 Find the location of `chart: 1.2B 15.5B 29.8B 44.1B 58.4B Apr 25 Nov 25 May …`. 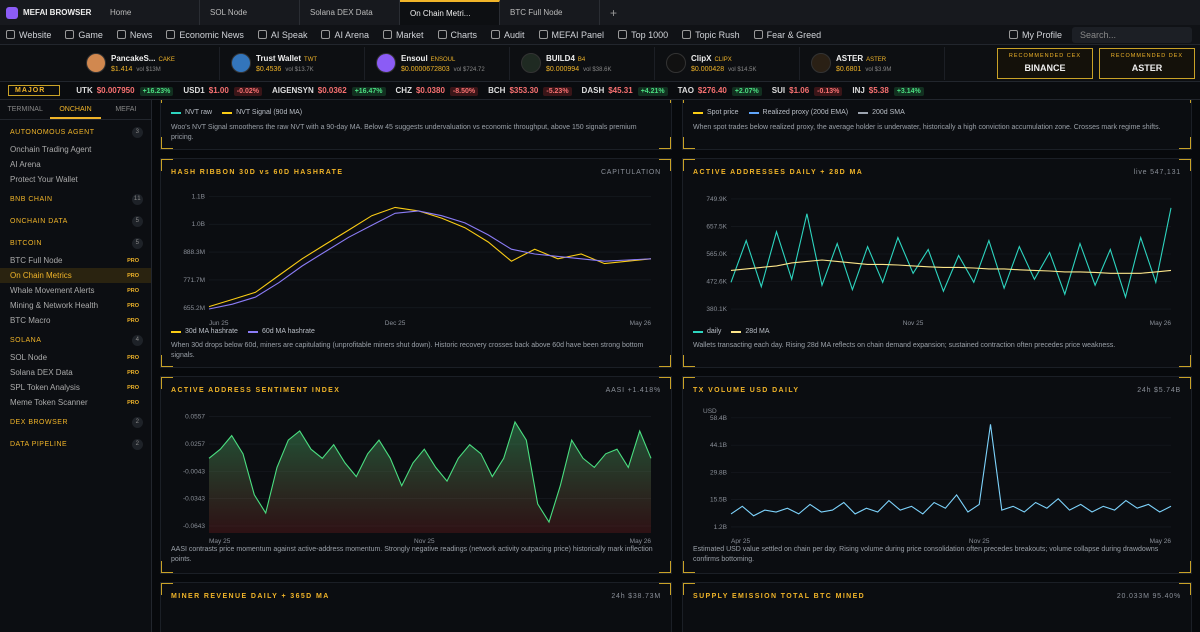

chart: 1.2B 15.5B 29.8B 44.1B 58.4B Apr 25 Nov 25 May … is located at coordinates (937, 476).